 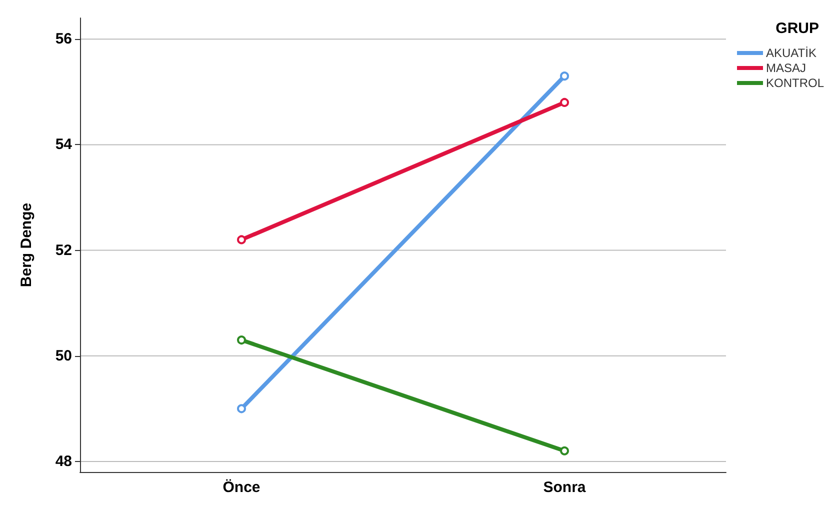 What do you see at coordinates (564, 487) in the screenshot?
I see `x-tick-label: Sonra` at bounding box center [564, 487].